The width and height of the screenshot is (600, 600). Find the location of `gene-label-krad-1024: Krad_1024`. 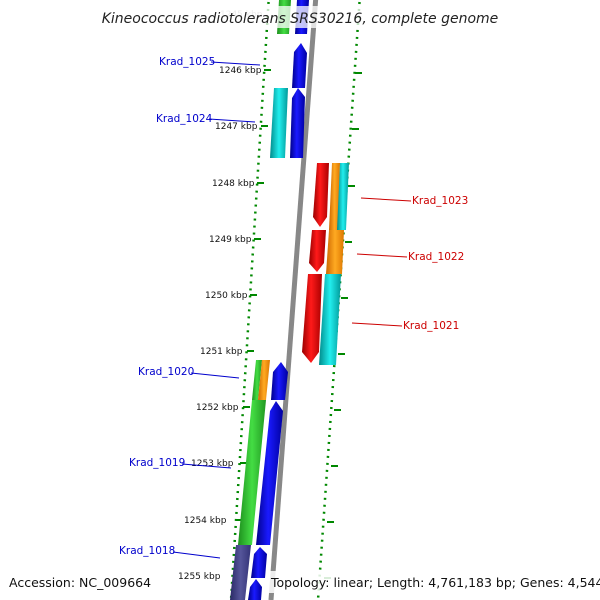

gene-label-krad-1024: Krad_1024 is located at coordinates (184, 119).